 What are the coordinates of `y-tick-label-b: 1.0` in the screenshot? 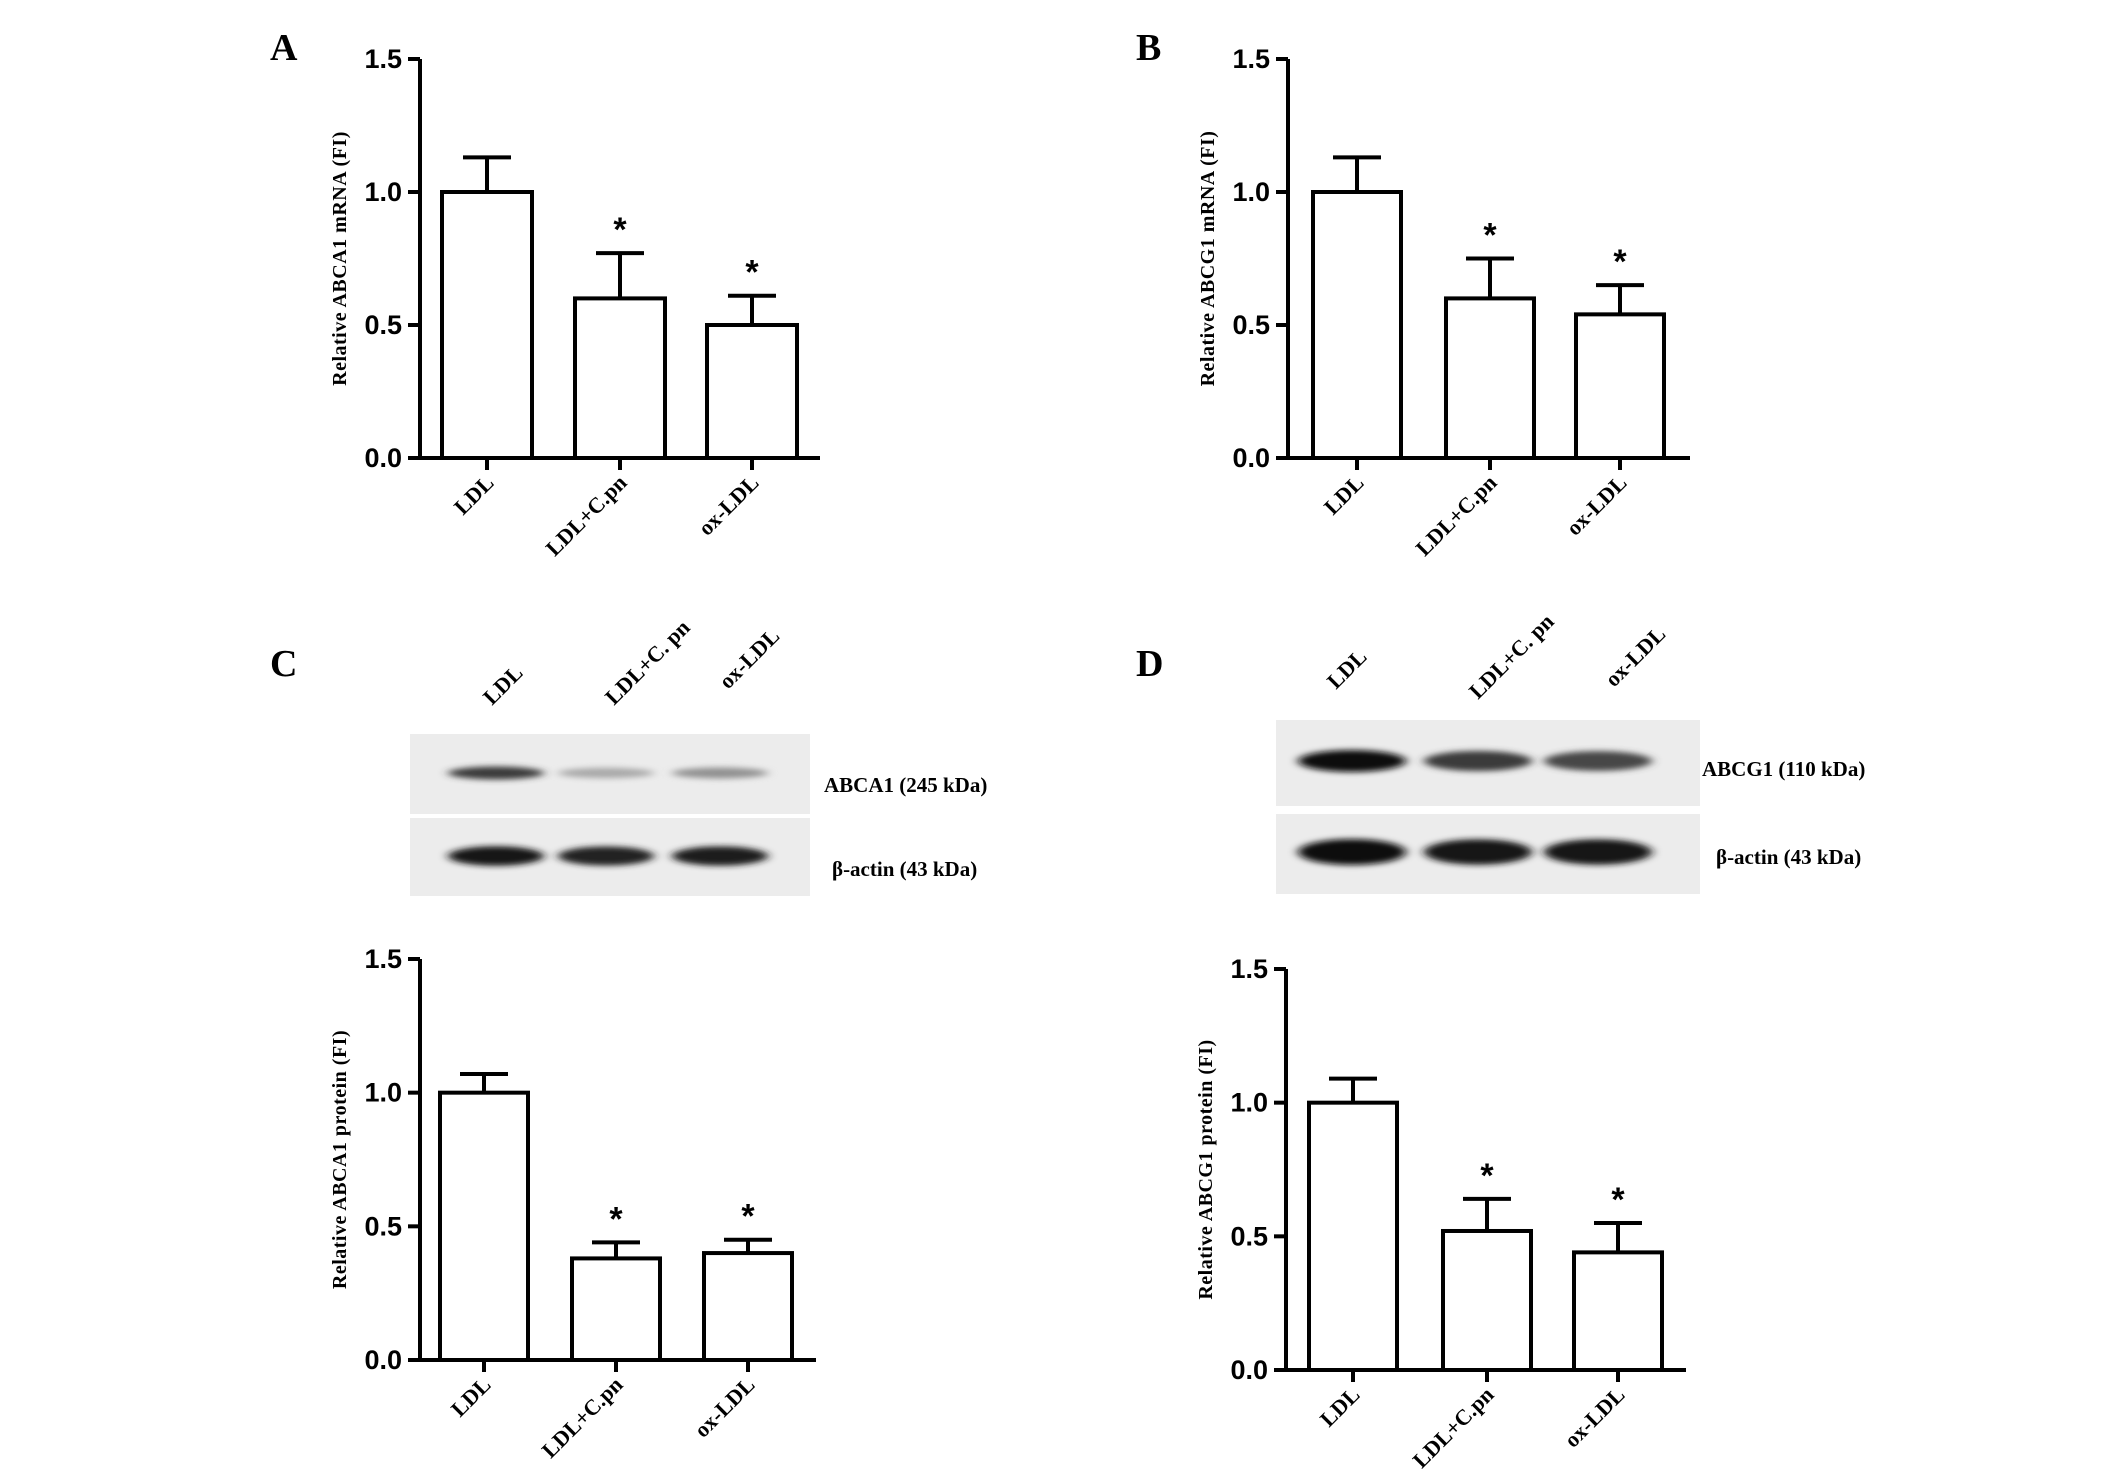 It's located at (1251, 192).